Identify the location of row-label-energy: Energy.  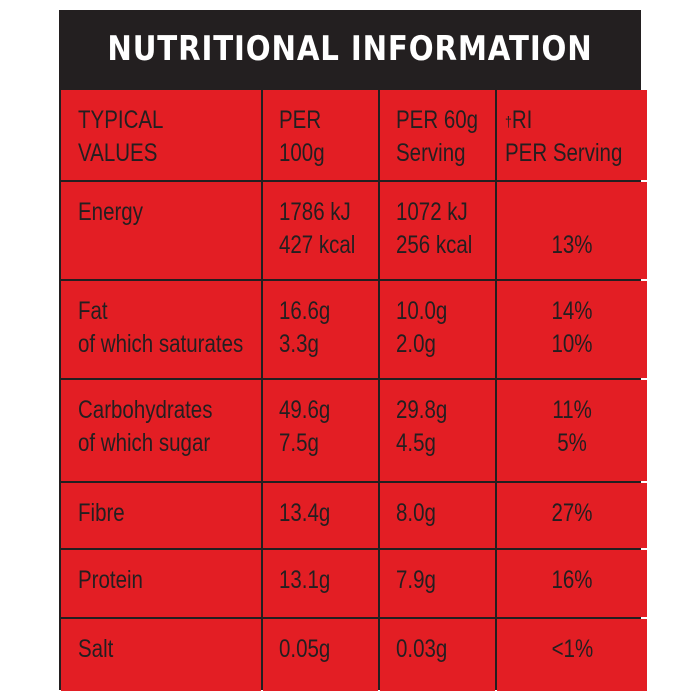
(161, 230).